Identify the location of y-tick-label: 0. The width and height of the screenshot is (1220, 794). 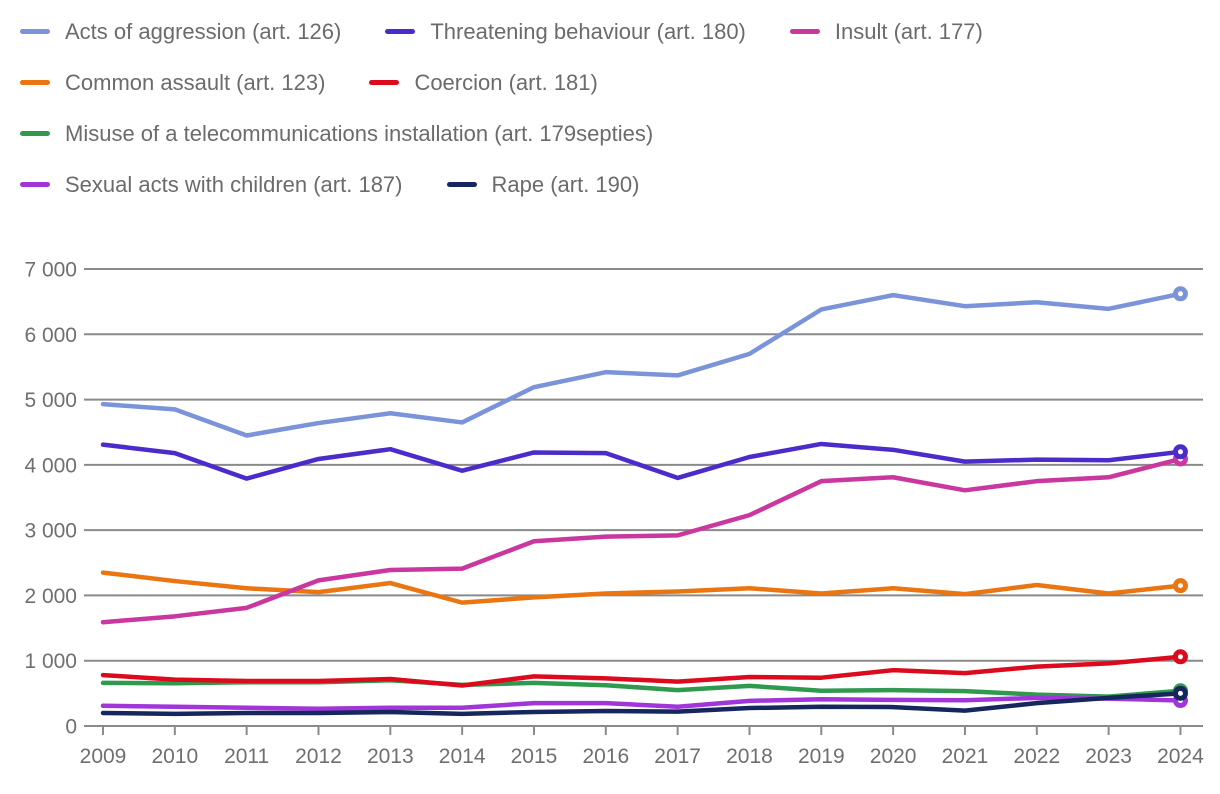
(71, 727).